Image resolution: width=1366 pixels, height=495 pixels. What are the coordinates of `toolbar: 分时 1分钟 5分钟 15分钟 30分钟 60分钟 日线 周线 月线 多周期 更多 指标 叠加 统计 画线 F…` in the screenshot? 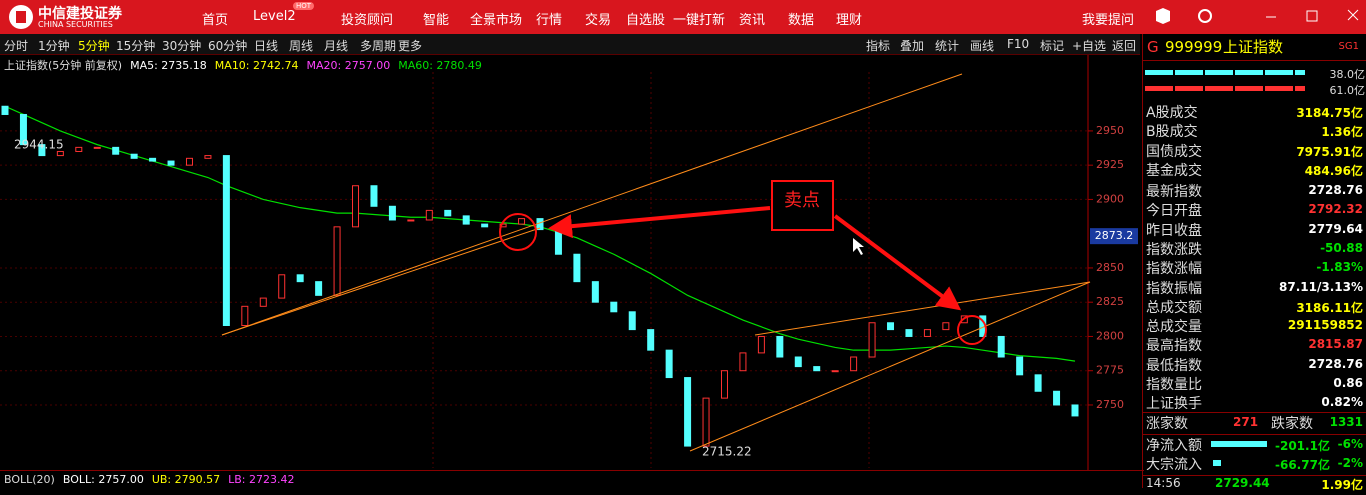 It's located at (570, 44).